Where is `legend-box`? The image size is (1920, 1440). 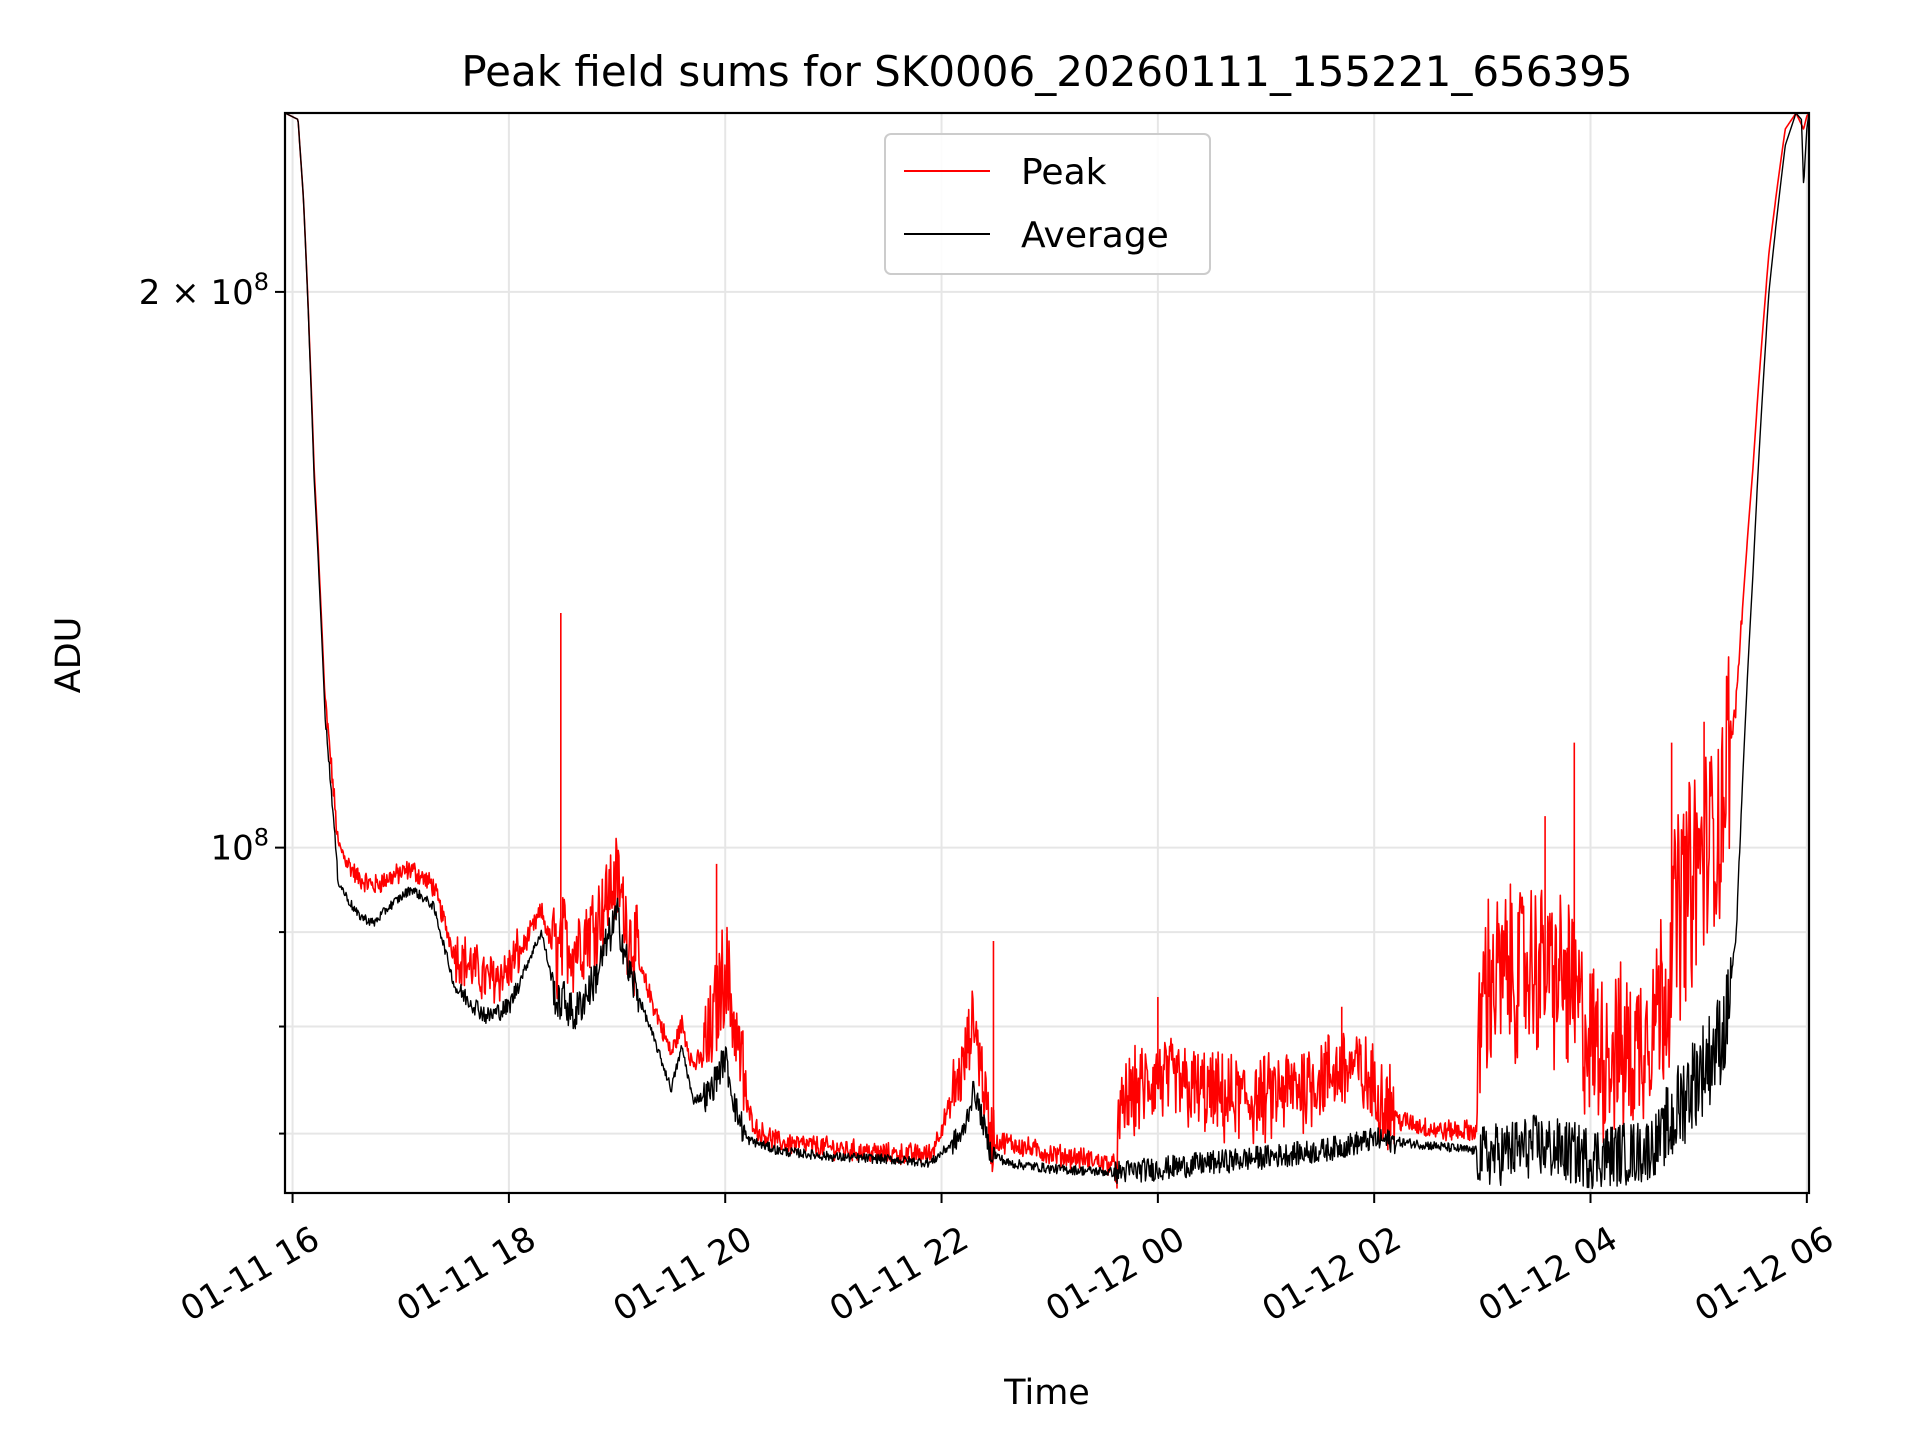 legend-box is located at coordinates (1047, 204).